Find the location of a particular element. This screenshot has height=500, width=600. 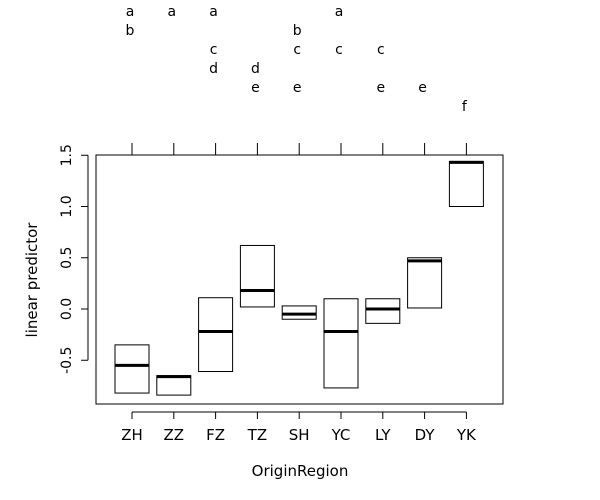

x-tick-label: ZZ is located at coordinates (174, 435).